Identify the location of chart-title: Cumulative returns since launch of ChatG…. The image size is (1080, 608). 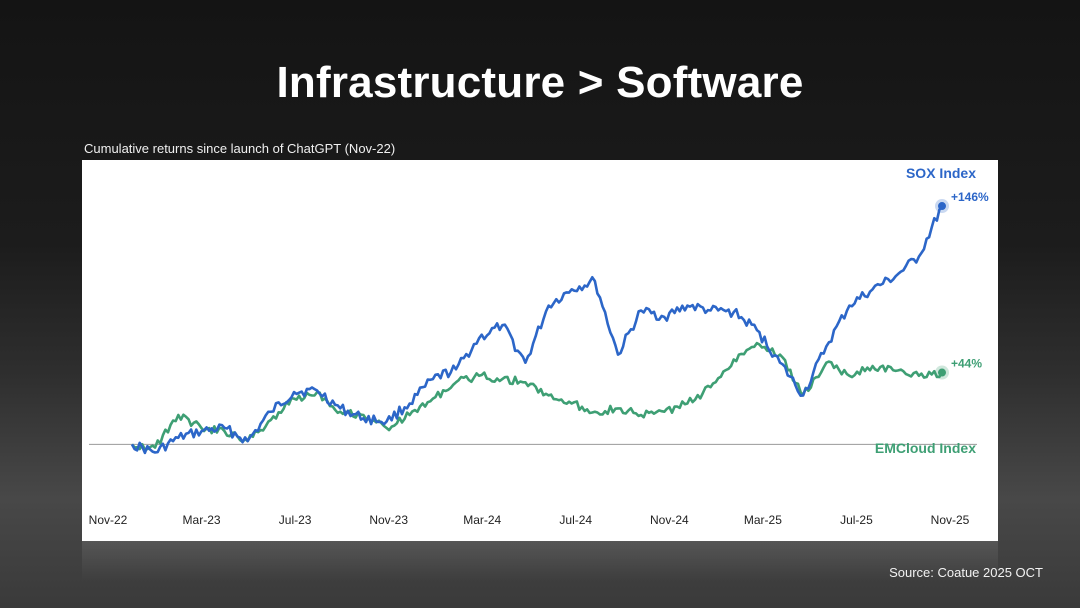
(240, 148).